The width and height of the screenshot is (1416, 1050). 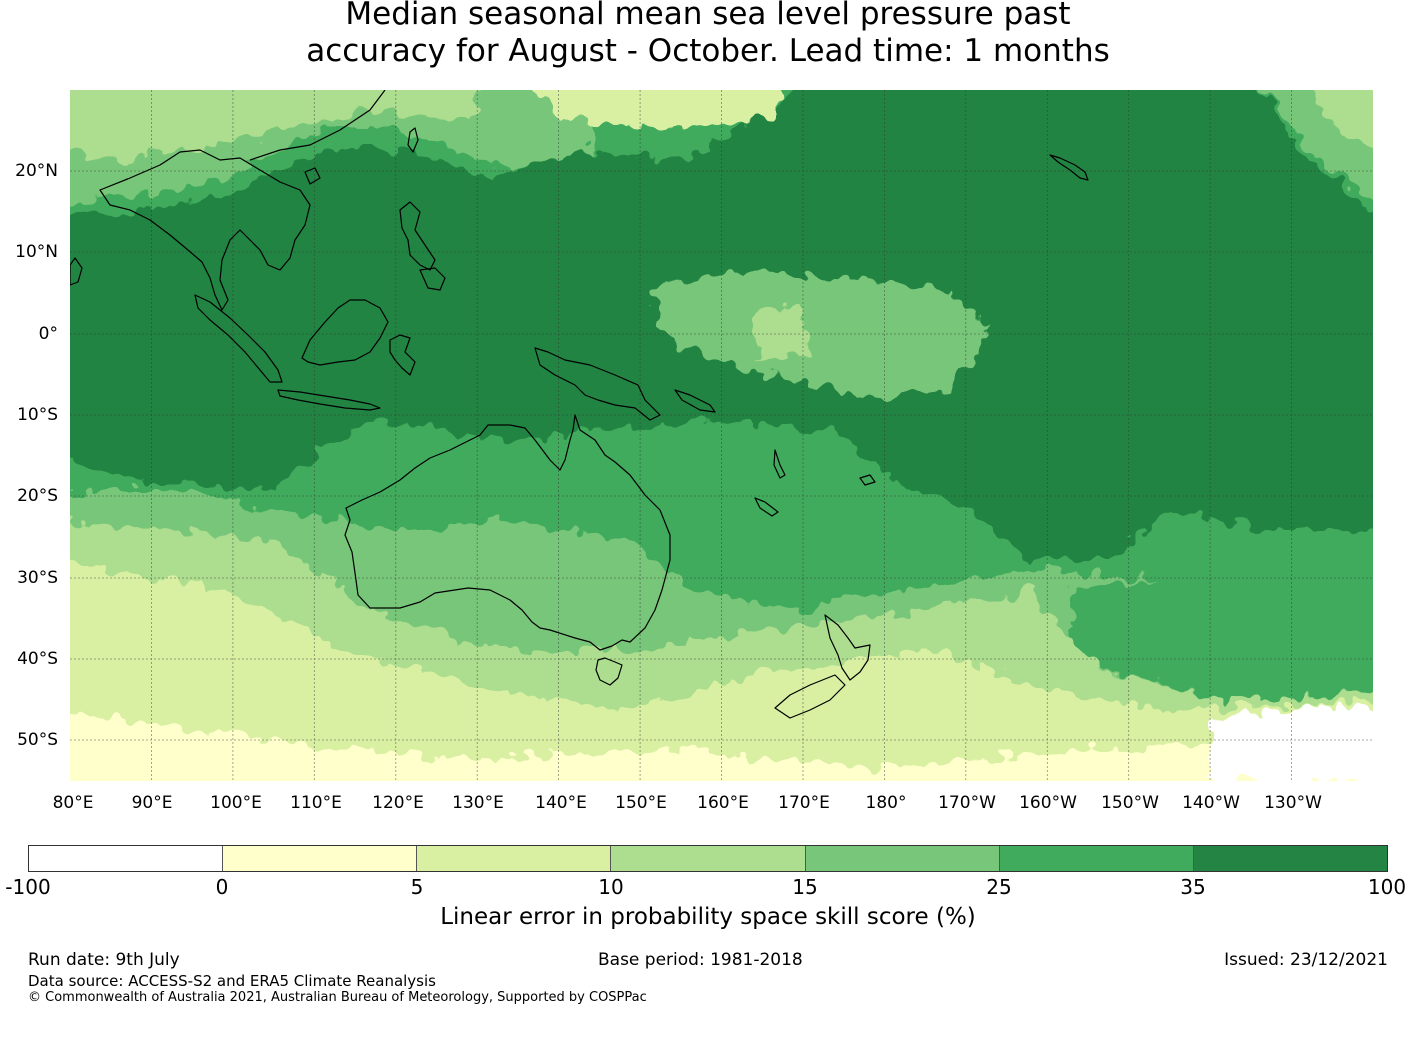 What do you see at coordinates (432, 279) in the screenshot?
I see `coast-mindanao` at bounding box center [432, 279].